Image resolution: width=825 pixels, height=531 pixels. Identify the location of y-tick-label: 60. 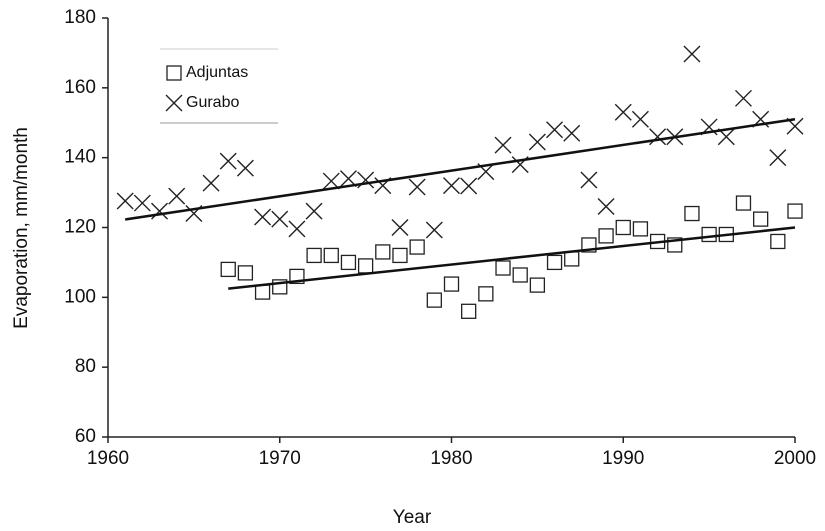
(85, 436).